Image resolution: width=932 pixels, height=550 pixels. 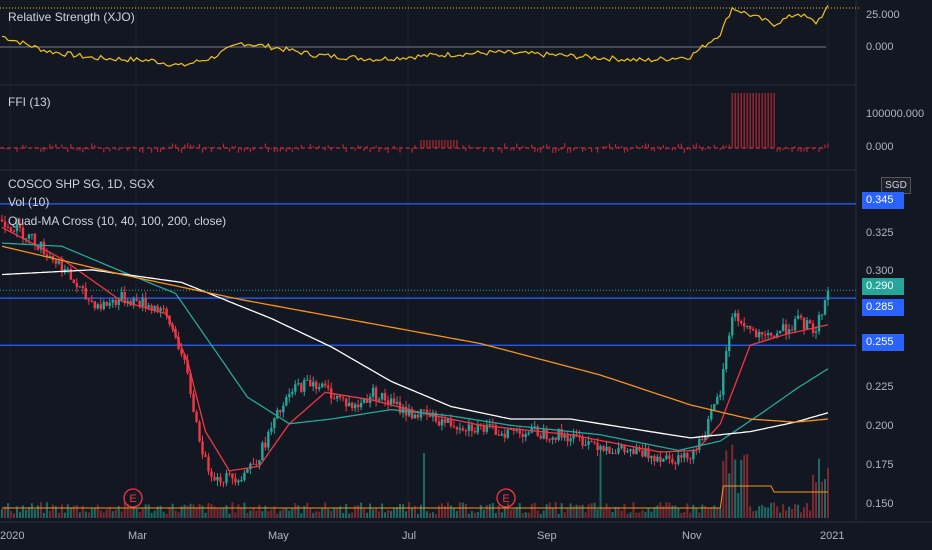 I want to click on hline-badge-0285: 0.285, so click(x=883, y=307).